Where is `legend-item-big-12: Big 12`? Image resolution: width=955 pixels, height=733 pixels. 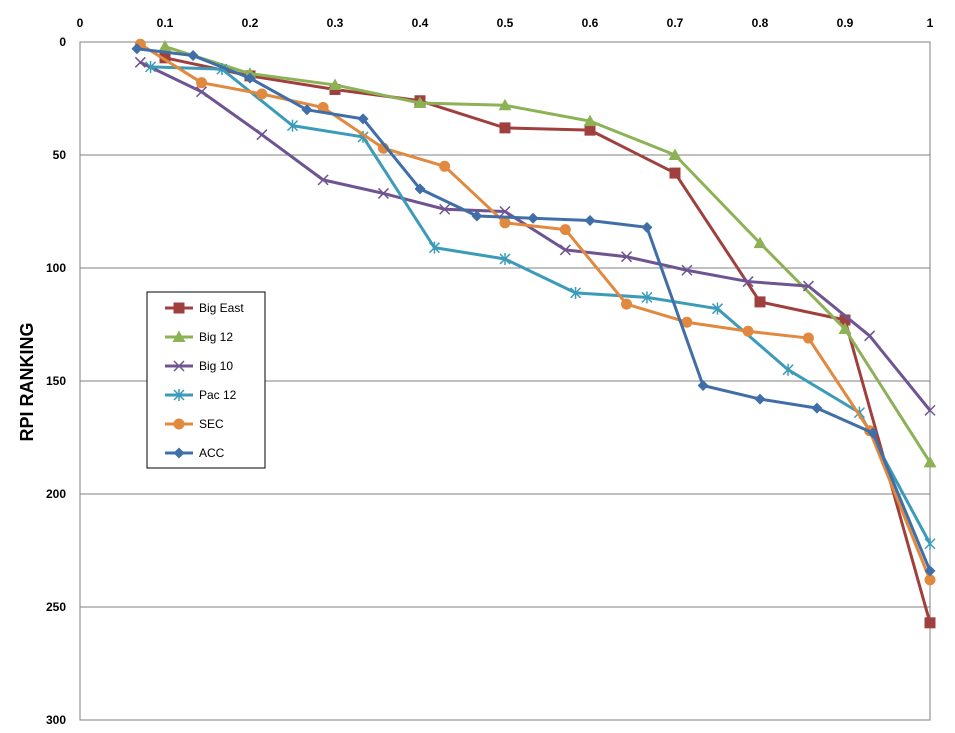 legend-item-big-12: Big 12 is located at coordinates (199, 337).